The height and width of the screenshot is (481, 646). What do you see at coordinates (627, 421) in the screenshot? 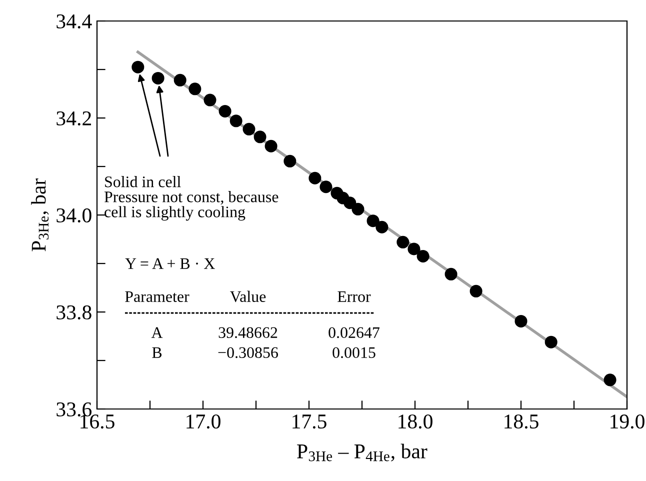
I see `x-tick-label: 19.0` at bounding box center [627, 421].